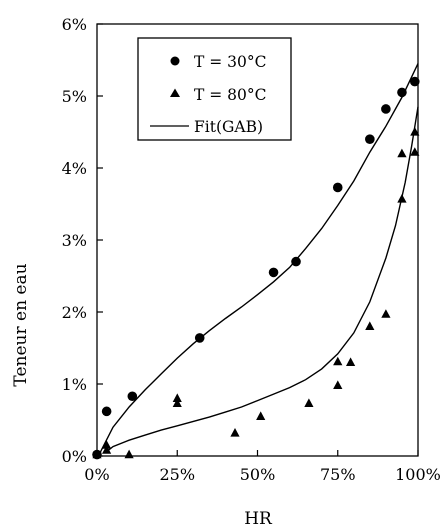 The height and width of the screenshot is (529, 448). I want to click on x-axis: 0% 25% 50% 75% 100%, so click(262, 467).